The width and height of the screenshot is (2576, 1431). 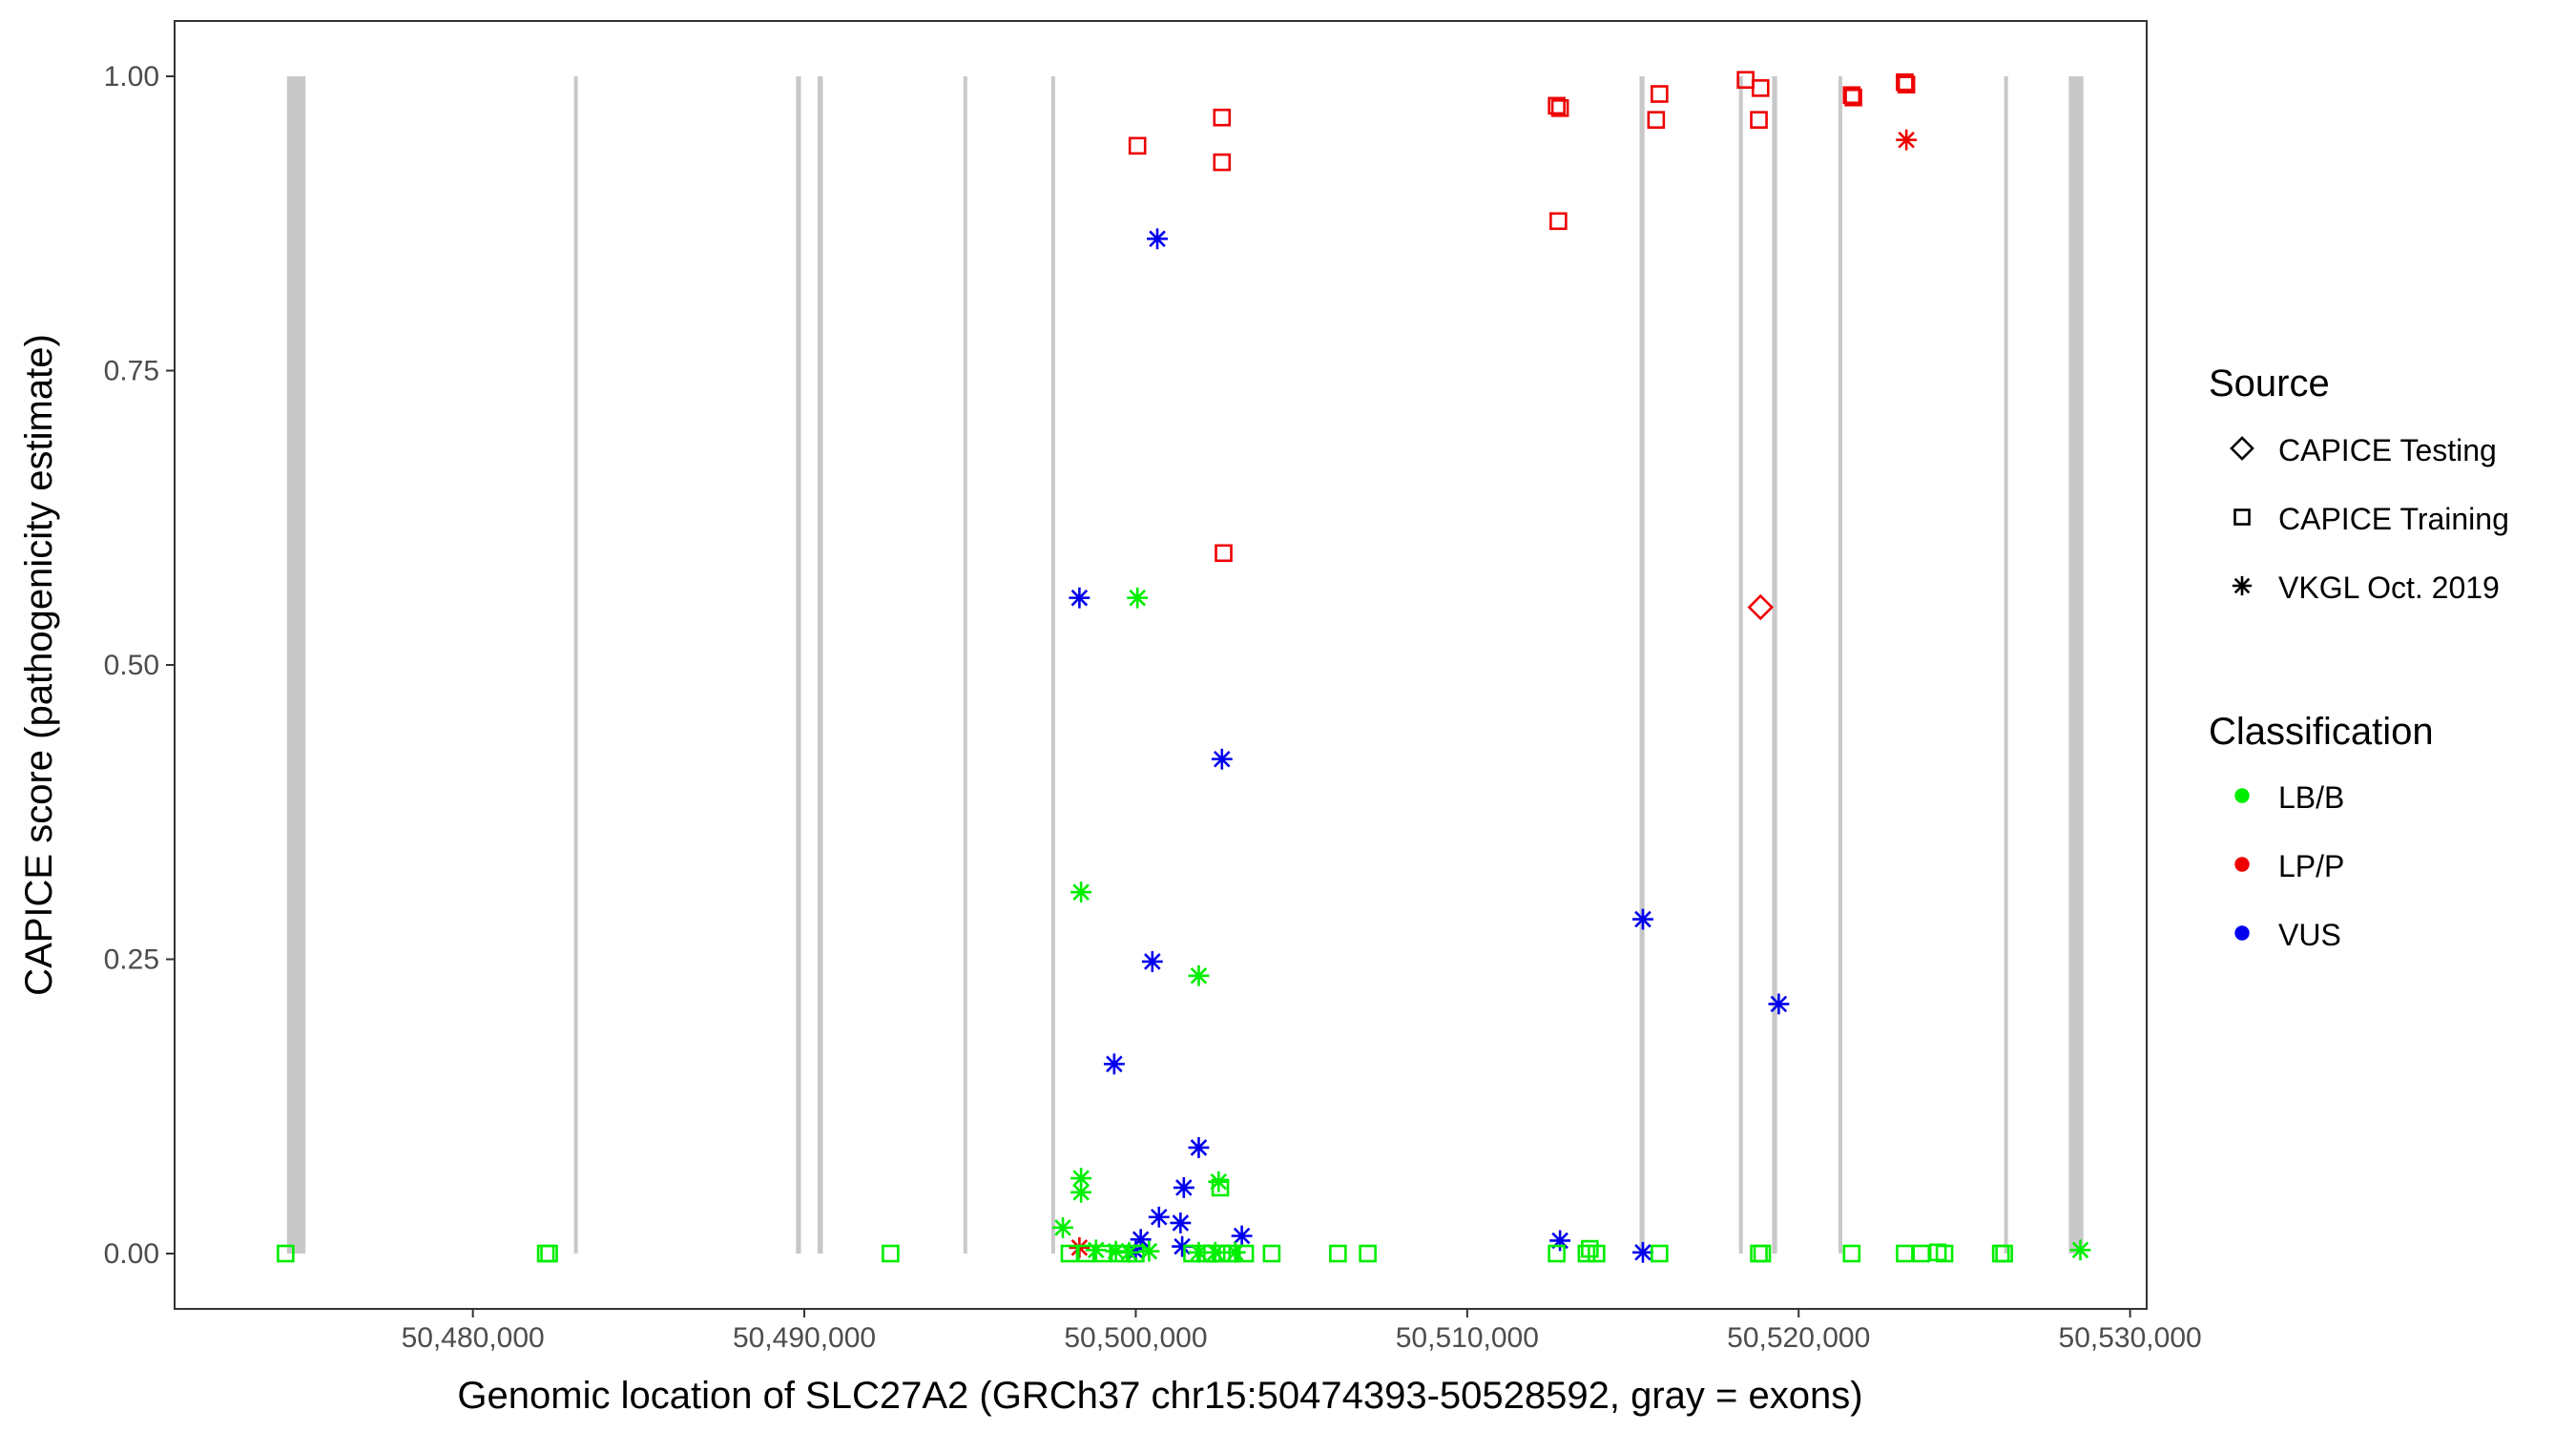 I want to click on legend-class-label-1: LP/P, so click(x=2311, y=866).